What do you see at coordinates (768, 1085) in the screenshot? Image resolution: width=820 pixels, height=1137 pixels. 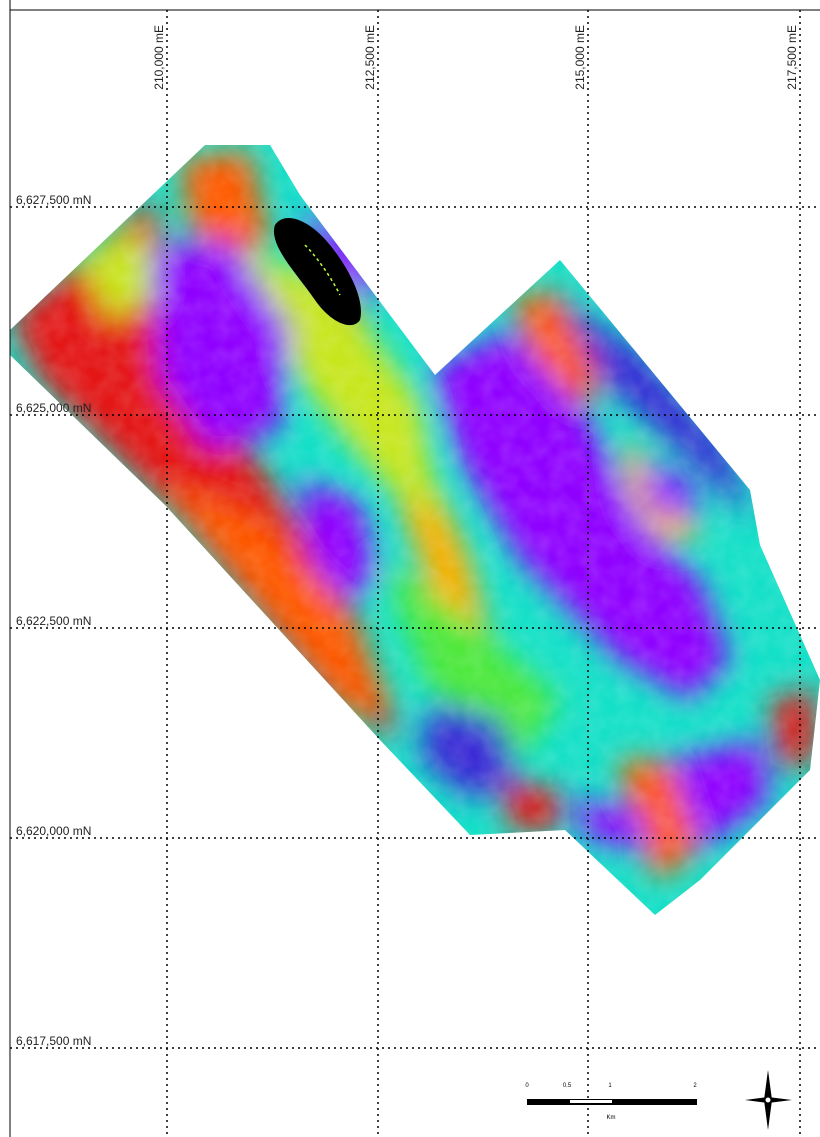 I see `north-arrow-top` at bounding box center [768, 1085].